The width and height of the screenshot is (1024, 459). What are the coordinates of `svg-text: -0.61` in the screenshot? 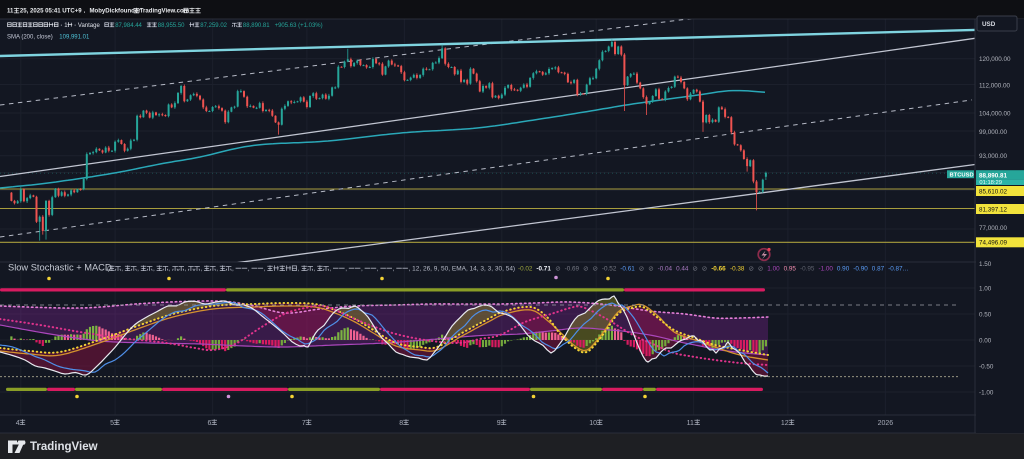 It's located at (627, 269).